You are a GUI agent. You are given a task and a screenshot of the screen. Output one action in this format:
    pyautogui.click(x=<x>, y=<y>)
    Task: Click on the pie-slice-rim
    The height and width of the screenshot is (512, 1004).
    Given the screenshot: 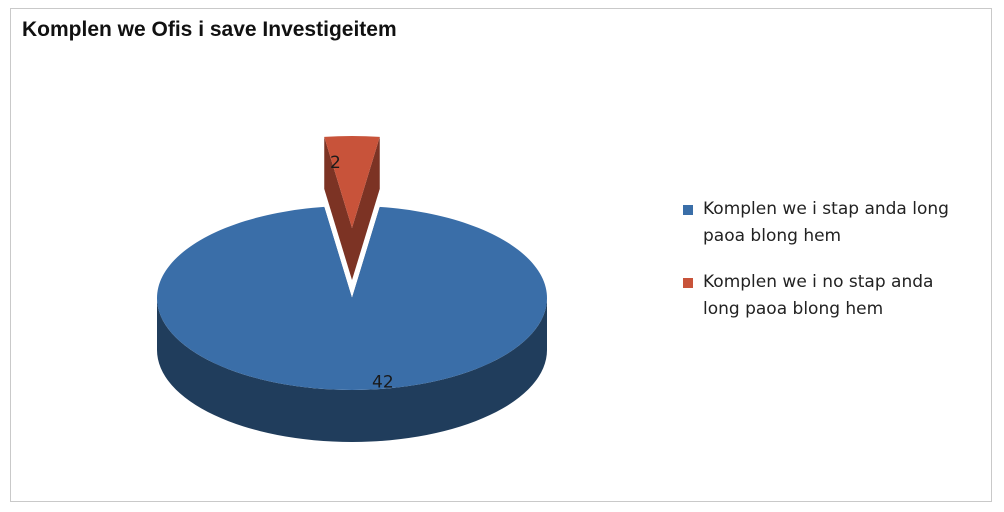 What is the action you would take?
    pyautogui.click(x=352, y=370)
    